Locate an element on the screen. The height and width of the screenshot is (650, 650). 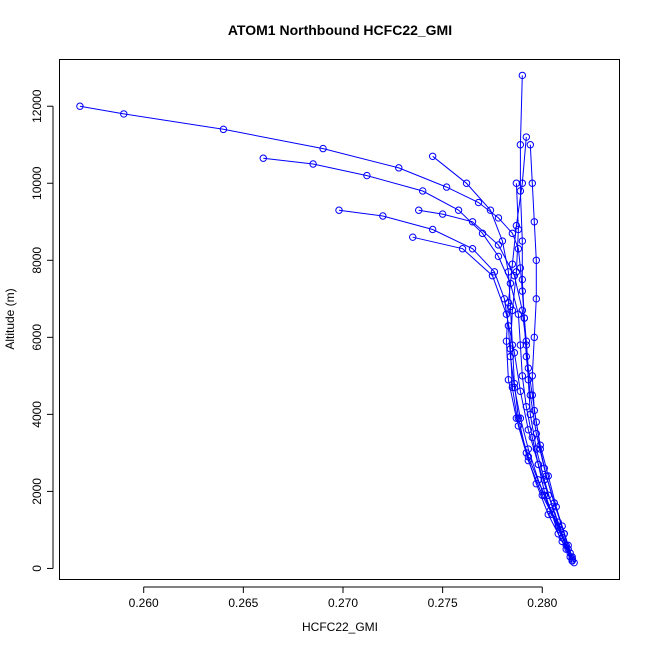
y-tick-label: 10000 is located at coordinates (37, 183).